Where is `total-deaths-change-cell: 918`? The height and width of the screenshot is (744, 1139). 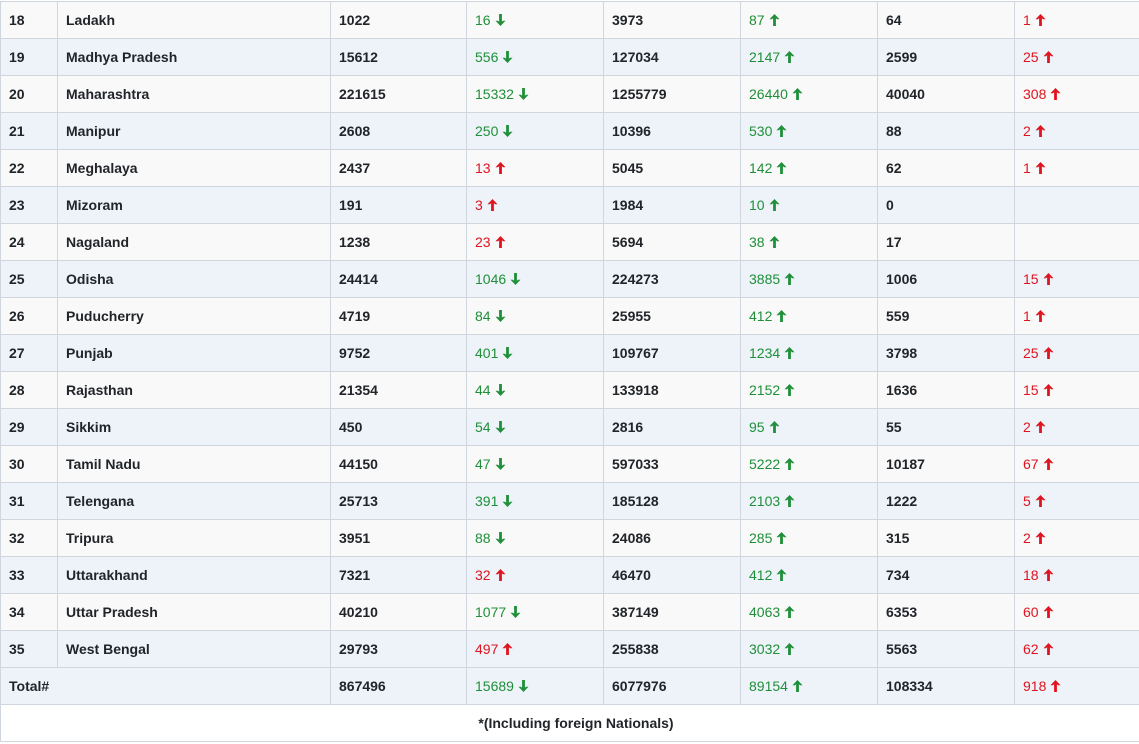
total-deaths-change-cell: 918 is located at coordinates (1077, 686).